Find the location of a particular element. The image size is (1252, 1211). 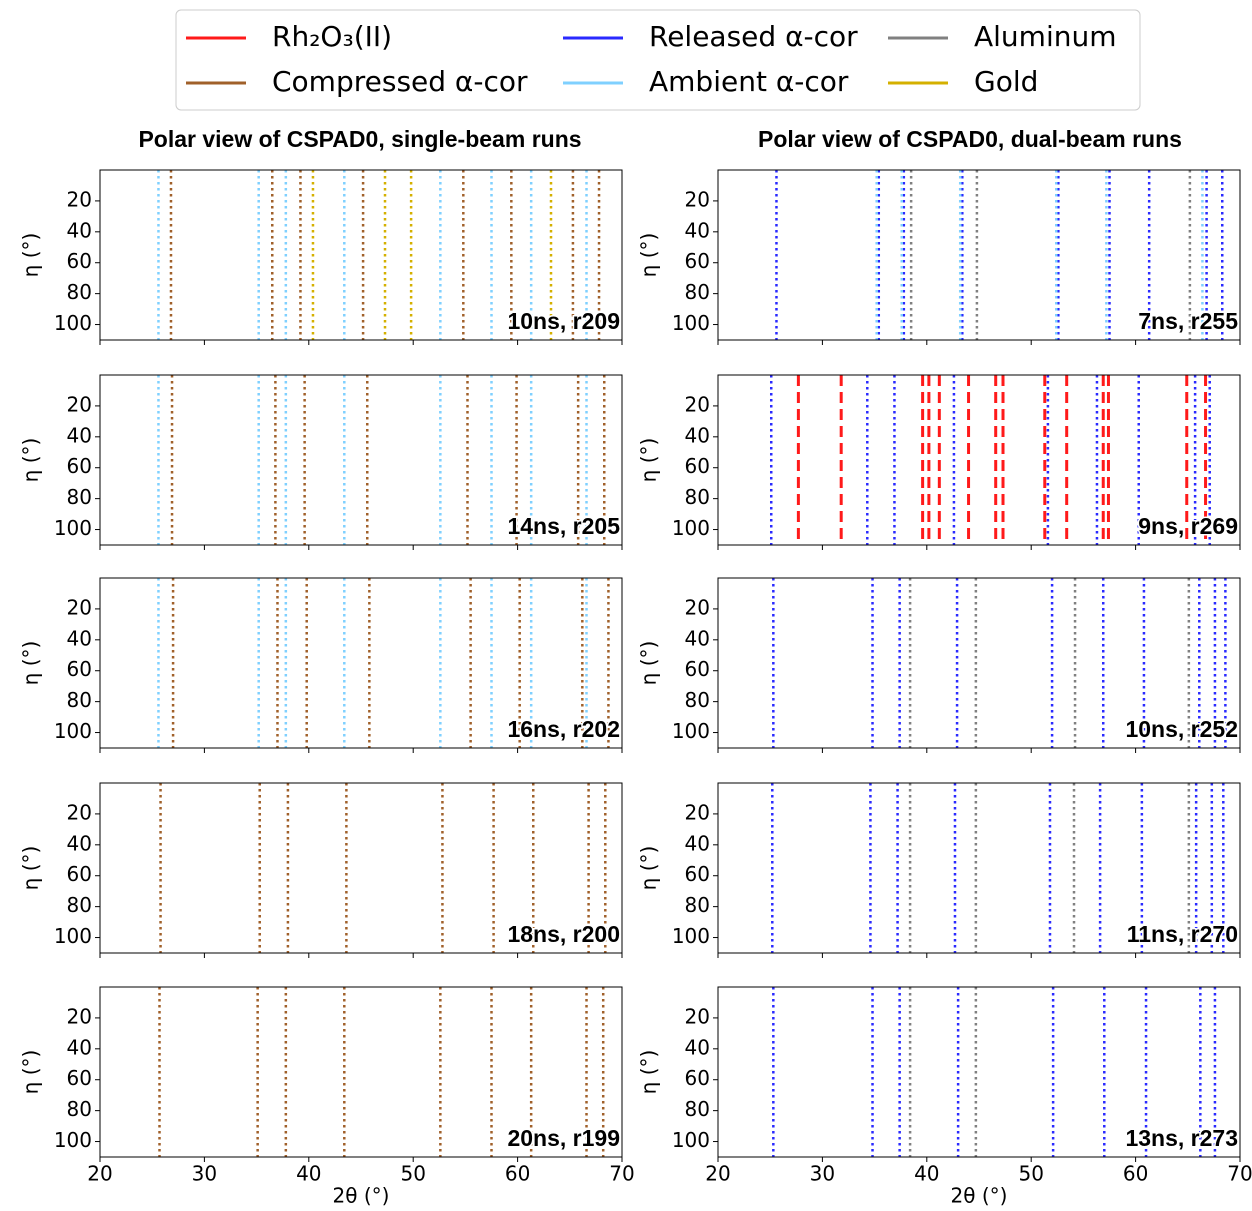

column-title: Polar view of CSPAD0, single-beam runs is located at coordinates (359, 139).